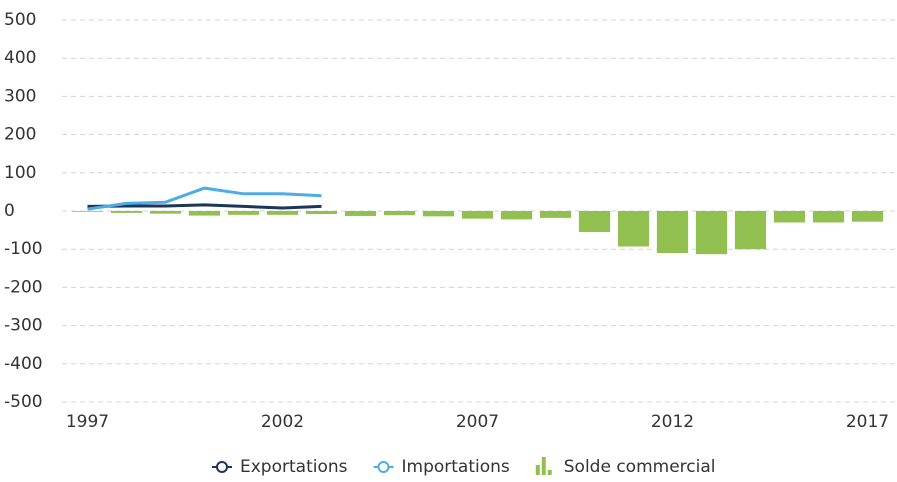  What do you see at coordinates (20, 20) in the screenshot?
I see `y-tick-label: 500` at bounding box center [20, 20].